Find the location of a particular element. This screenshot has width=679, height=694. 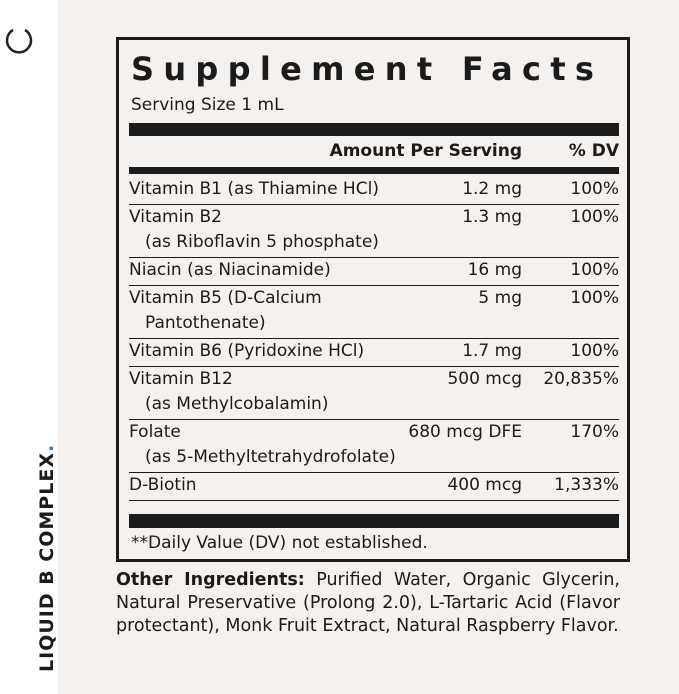

nutrient-name: Vitamin B6 (Pyridoxine HCl) is located at coordinates (247, 351).